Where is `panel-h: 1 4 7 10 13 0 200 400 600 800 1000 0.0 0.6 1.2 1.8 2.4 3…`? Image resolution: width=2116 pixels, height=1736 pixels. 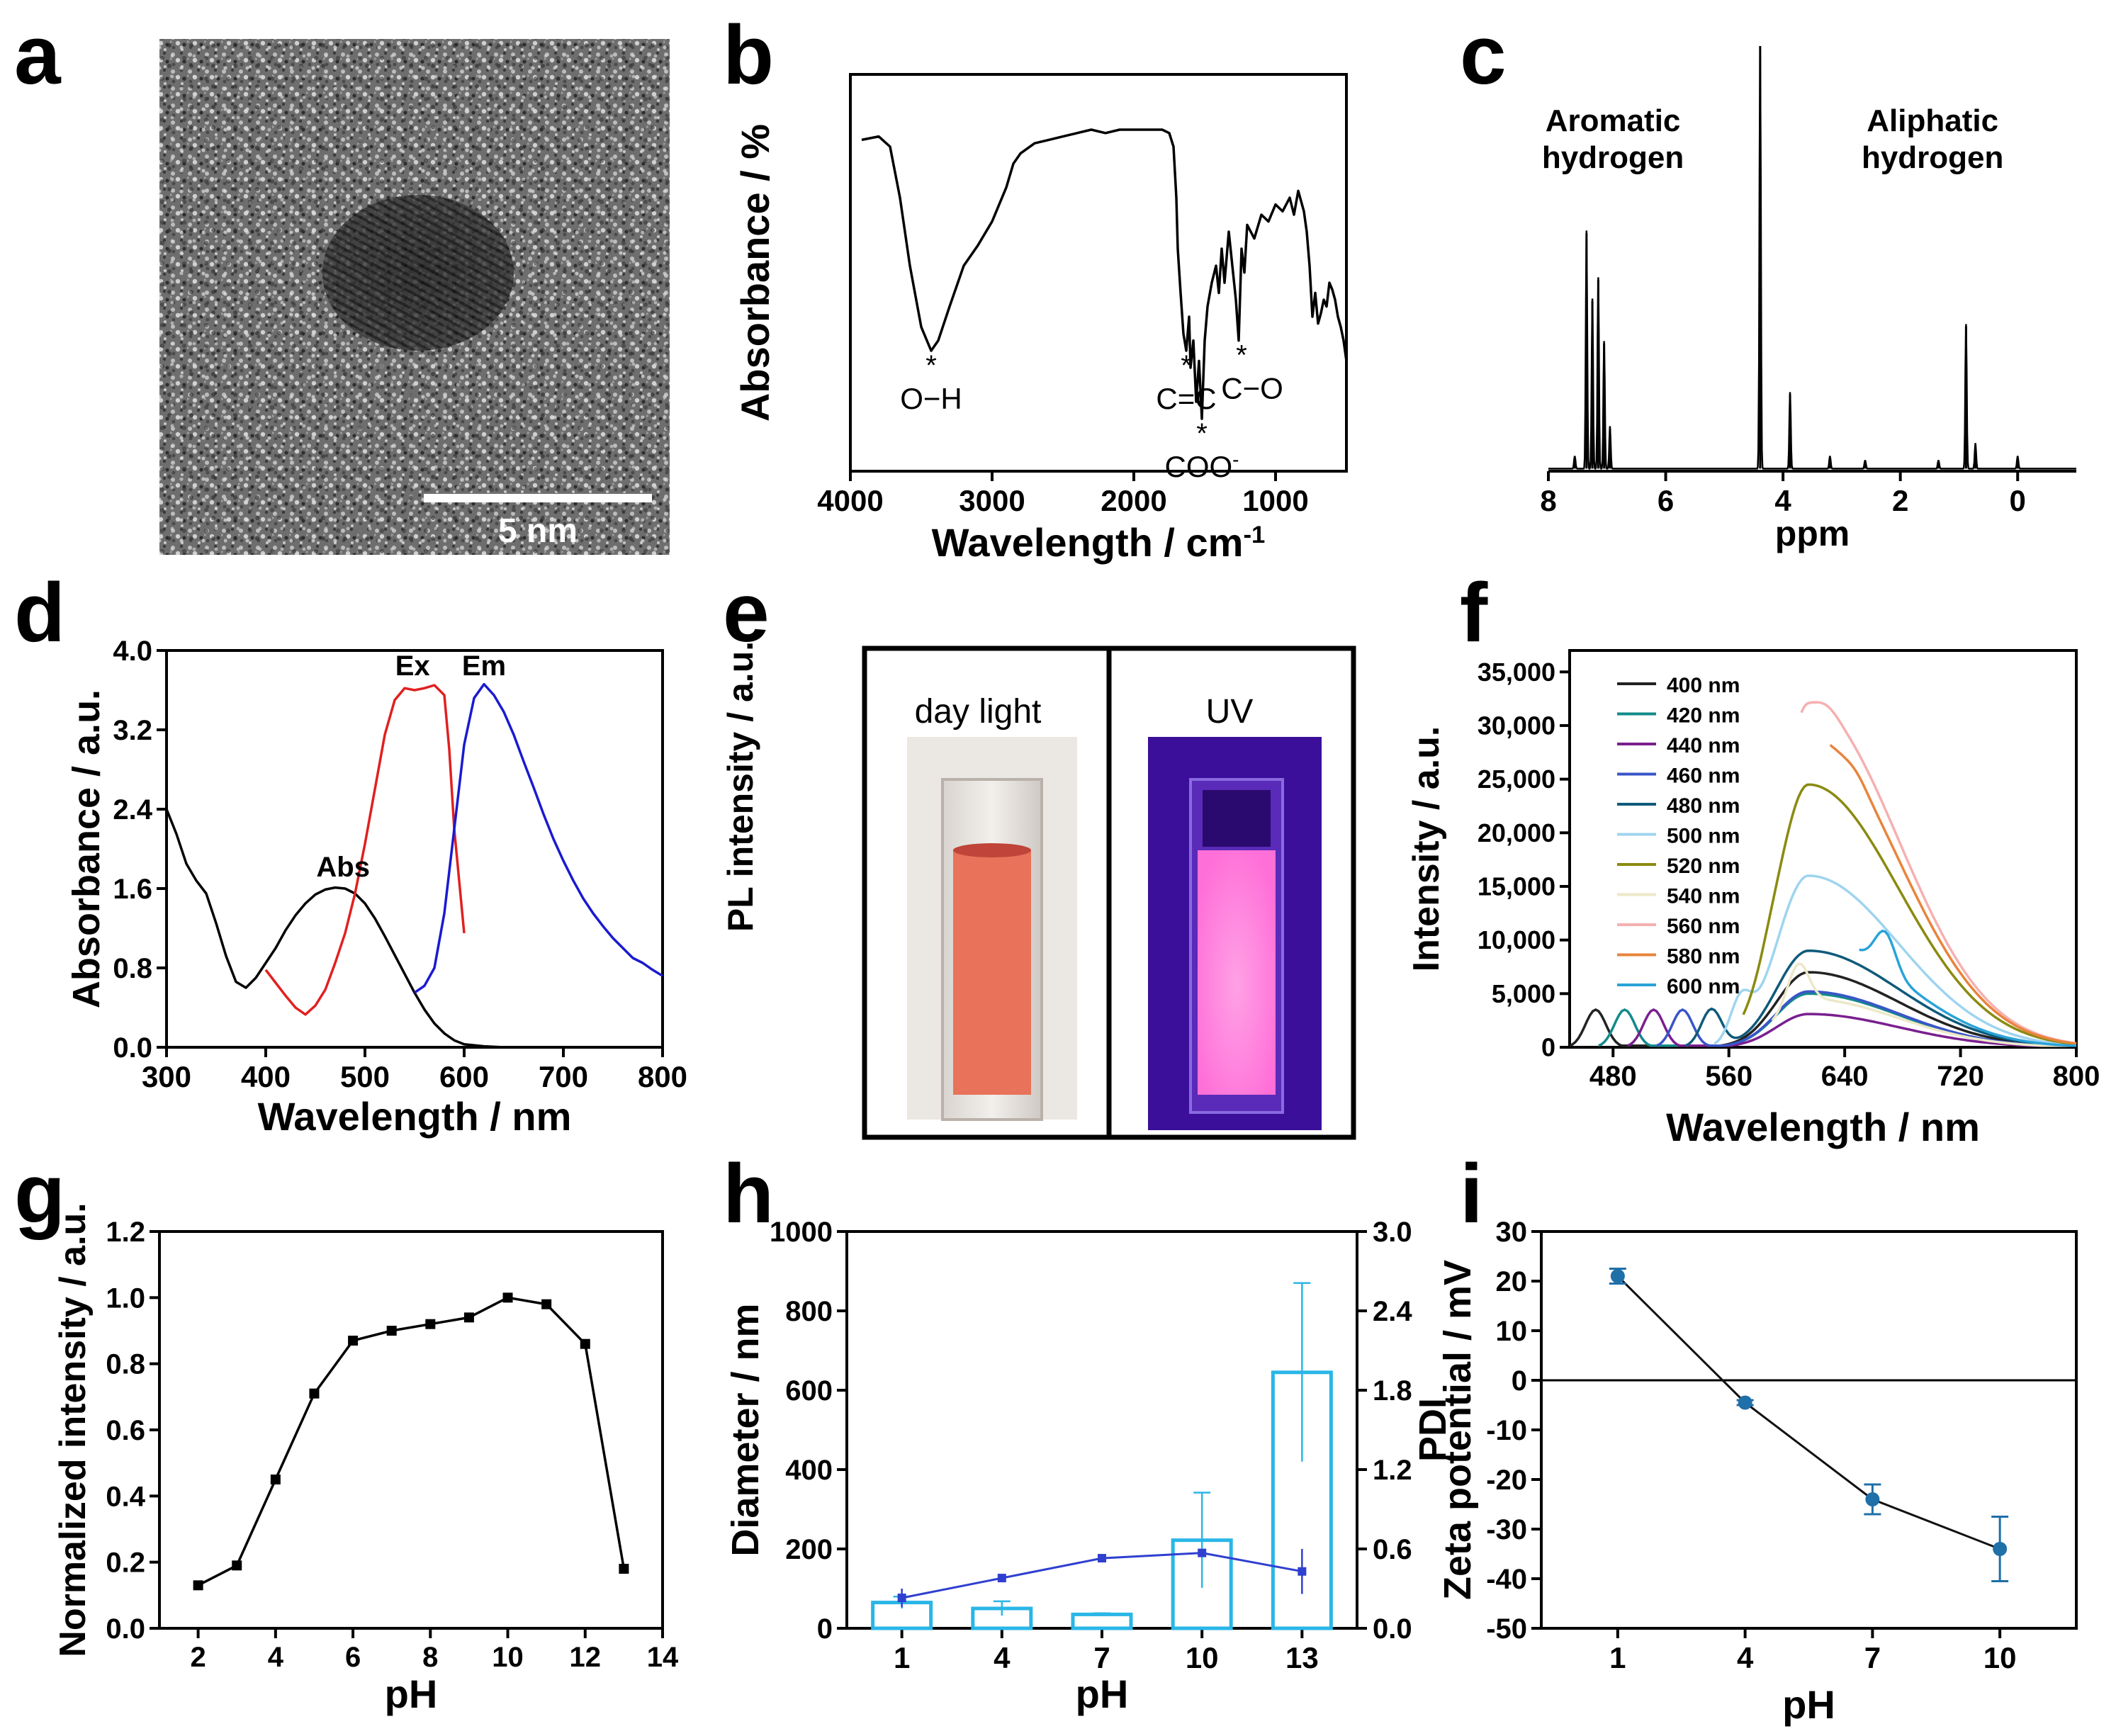
panel-h: 1 4 7 10 13 0 200 400 600 800 1000 0.0 0.6 1.2 1.8 2.4 3… is located at coordinates (1089, 1466).